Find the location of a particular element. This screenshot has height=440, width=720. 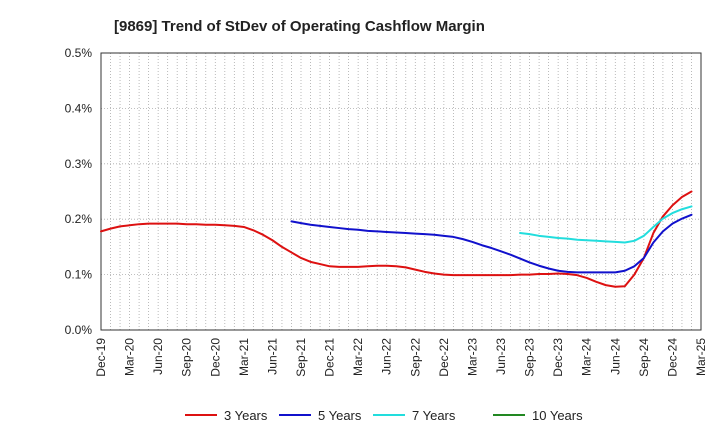

legend-label: 5 Years is located at coordinates (340, 415).